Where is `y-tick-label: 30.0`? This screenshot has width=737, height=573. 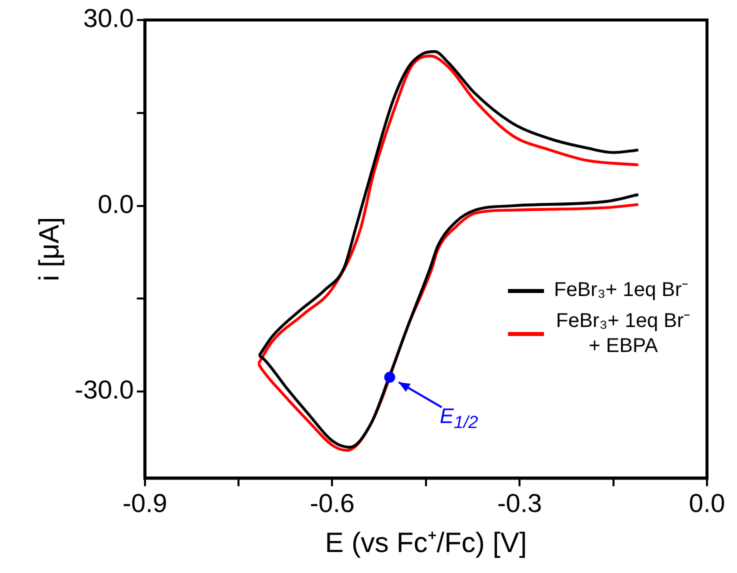 y-tick-label: 30.0 is located at coordinates (108, 18).